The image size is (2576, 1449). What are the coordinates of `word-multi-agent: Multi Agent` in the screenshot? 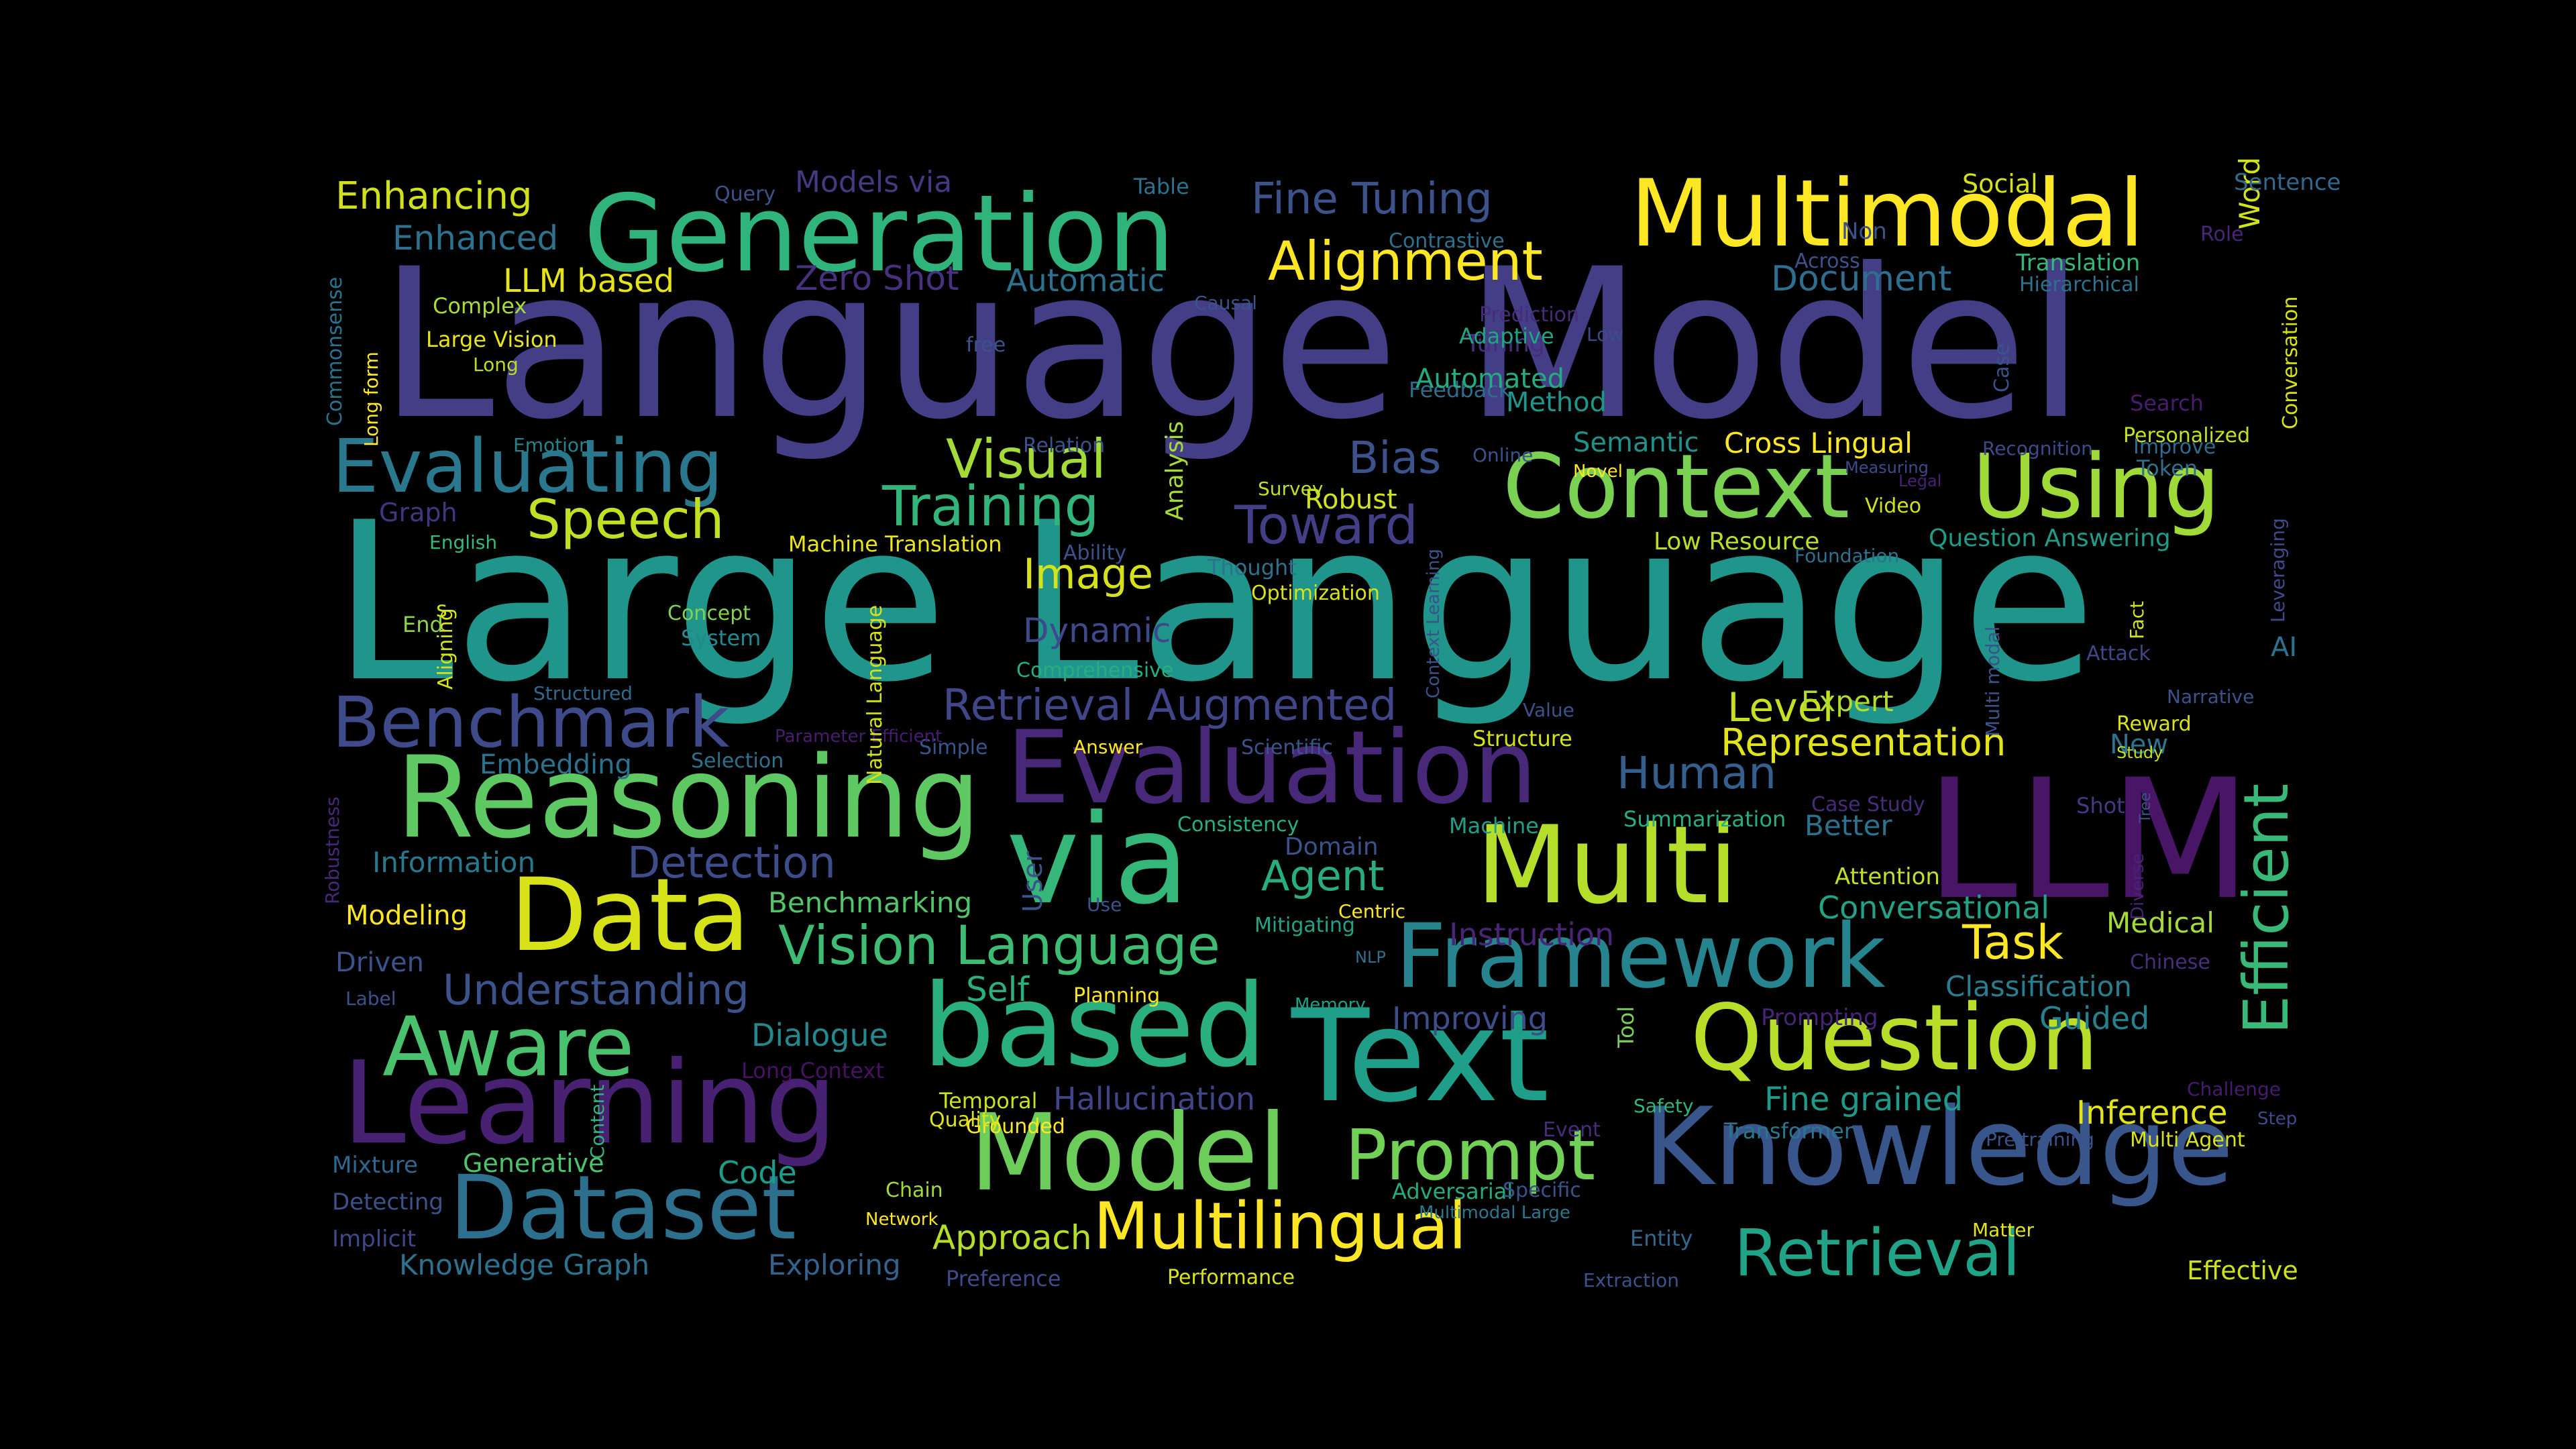 It's located at (2187, 1140).